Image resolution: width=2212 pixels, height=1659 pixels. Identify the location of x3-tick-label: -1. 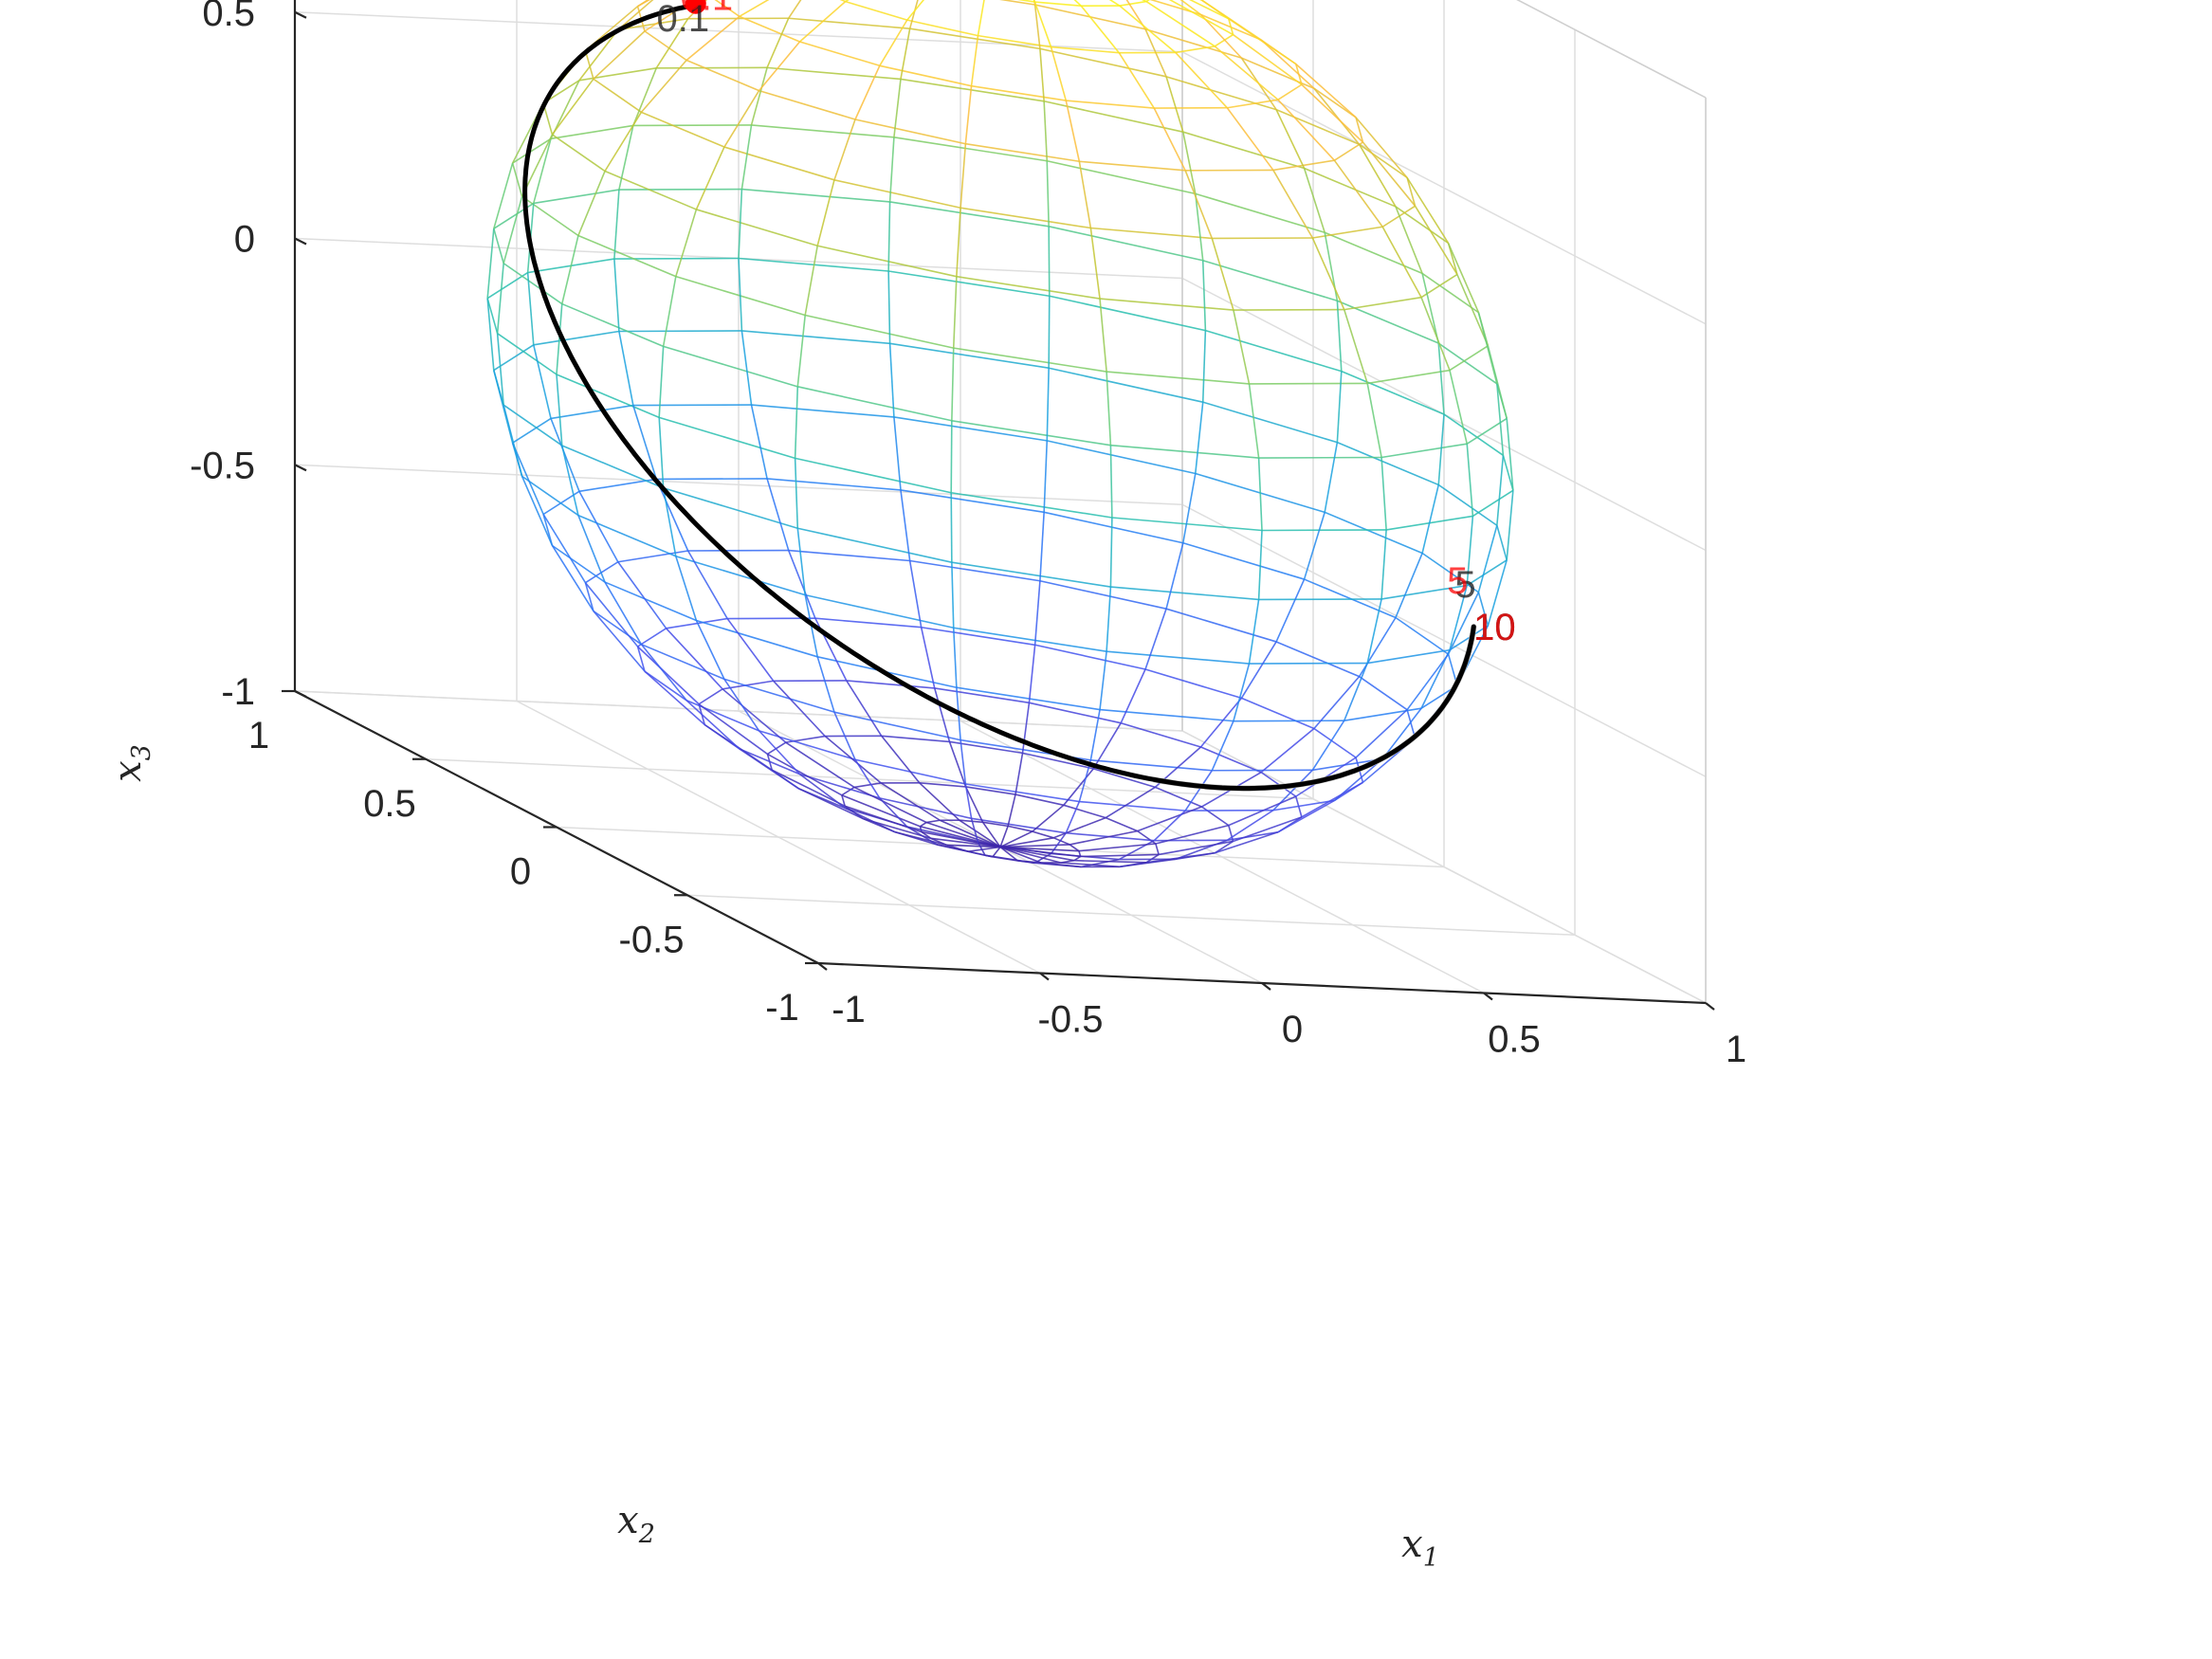
(238, 692).